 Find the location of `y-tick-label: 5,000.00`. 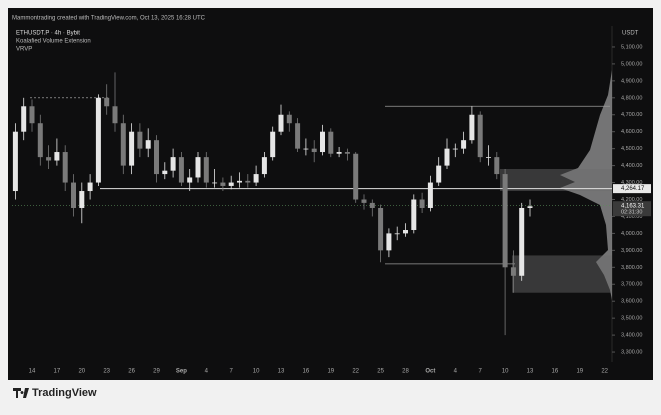

y-tick-label: 5,000.00 is located at coordinates (631, 64).